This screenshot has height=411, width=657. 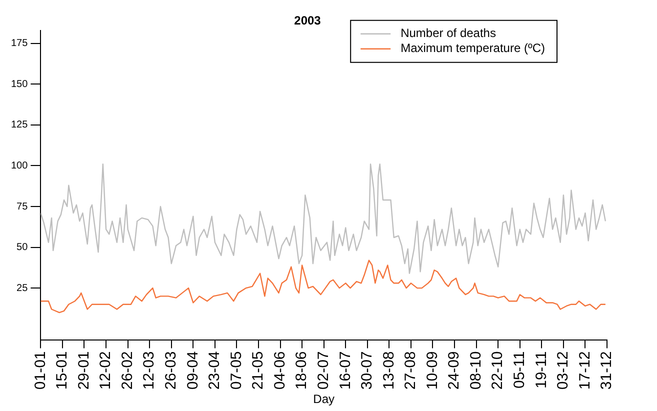 What do you see at coordinates (236, 370) in the screenshot?
I see `x-tick-label: 07-05` at bounding box center [236, 370].